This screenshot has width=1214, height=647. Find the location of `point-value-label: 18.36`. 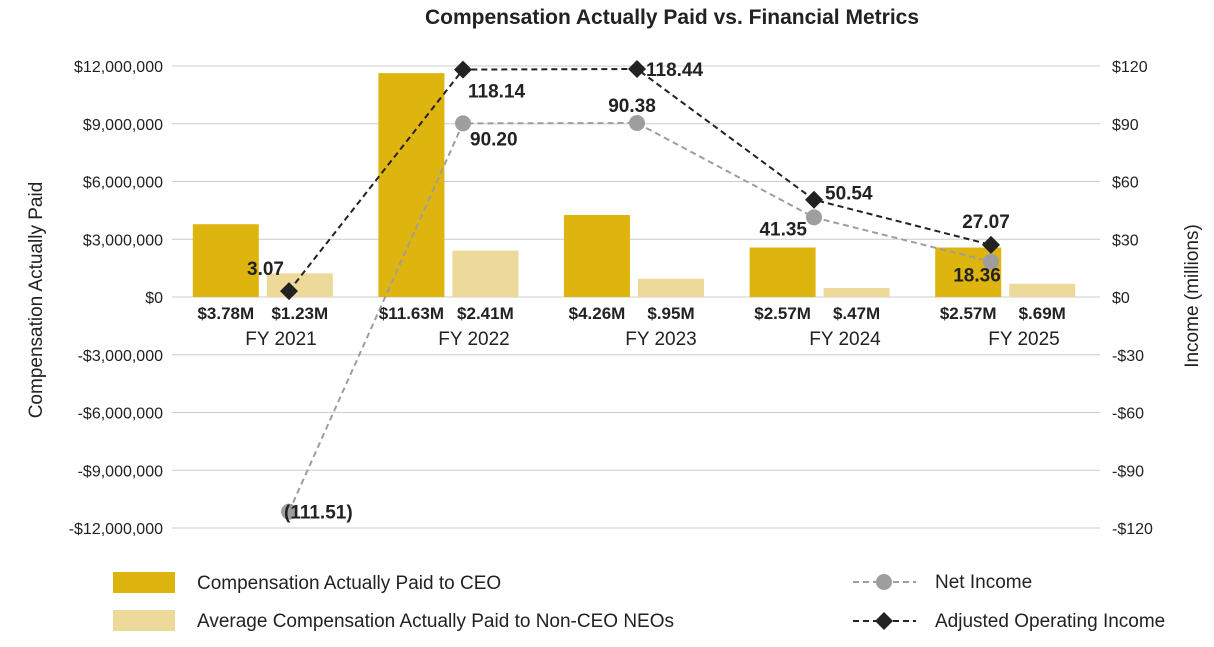

point-value-label: 18.36 is located at coordinates (977, 276).